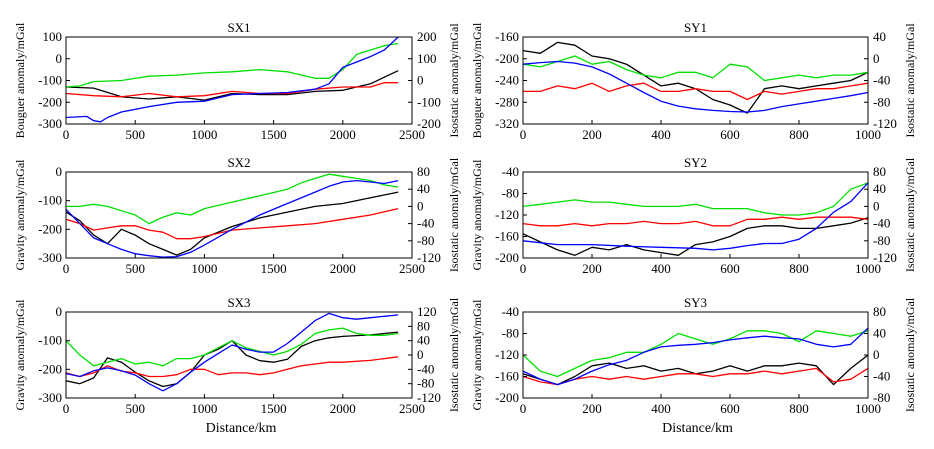 This screenshot has height=449, width=934. Describe the element at coordinates (592, 134) in the screenshot. I see `x-tick-label: 200` at that location.